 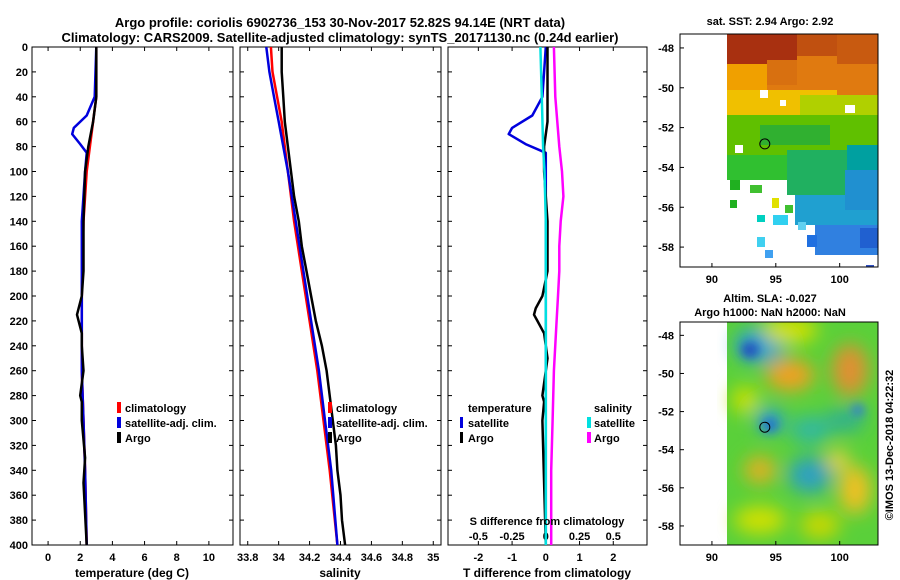 What do you see at coordinates (119, 422) in the screenshot?
I see `legend-swatch-satellite` at bounding box center [119, 422].